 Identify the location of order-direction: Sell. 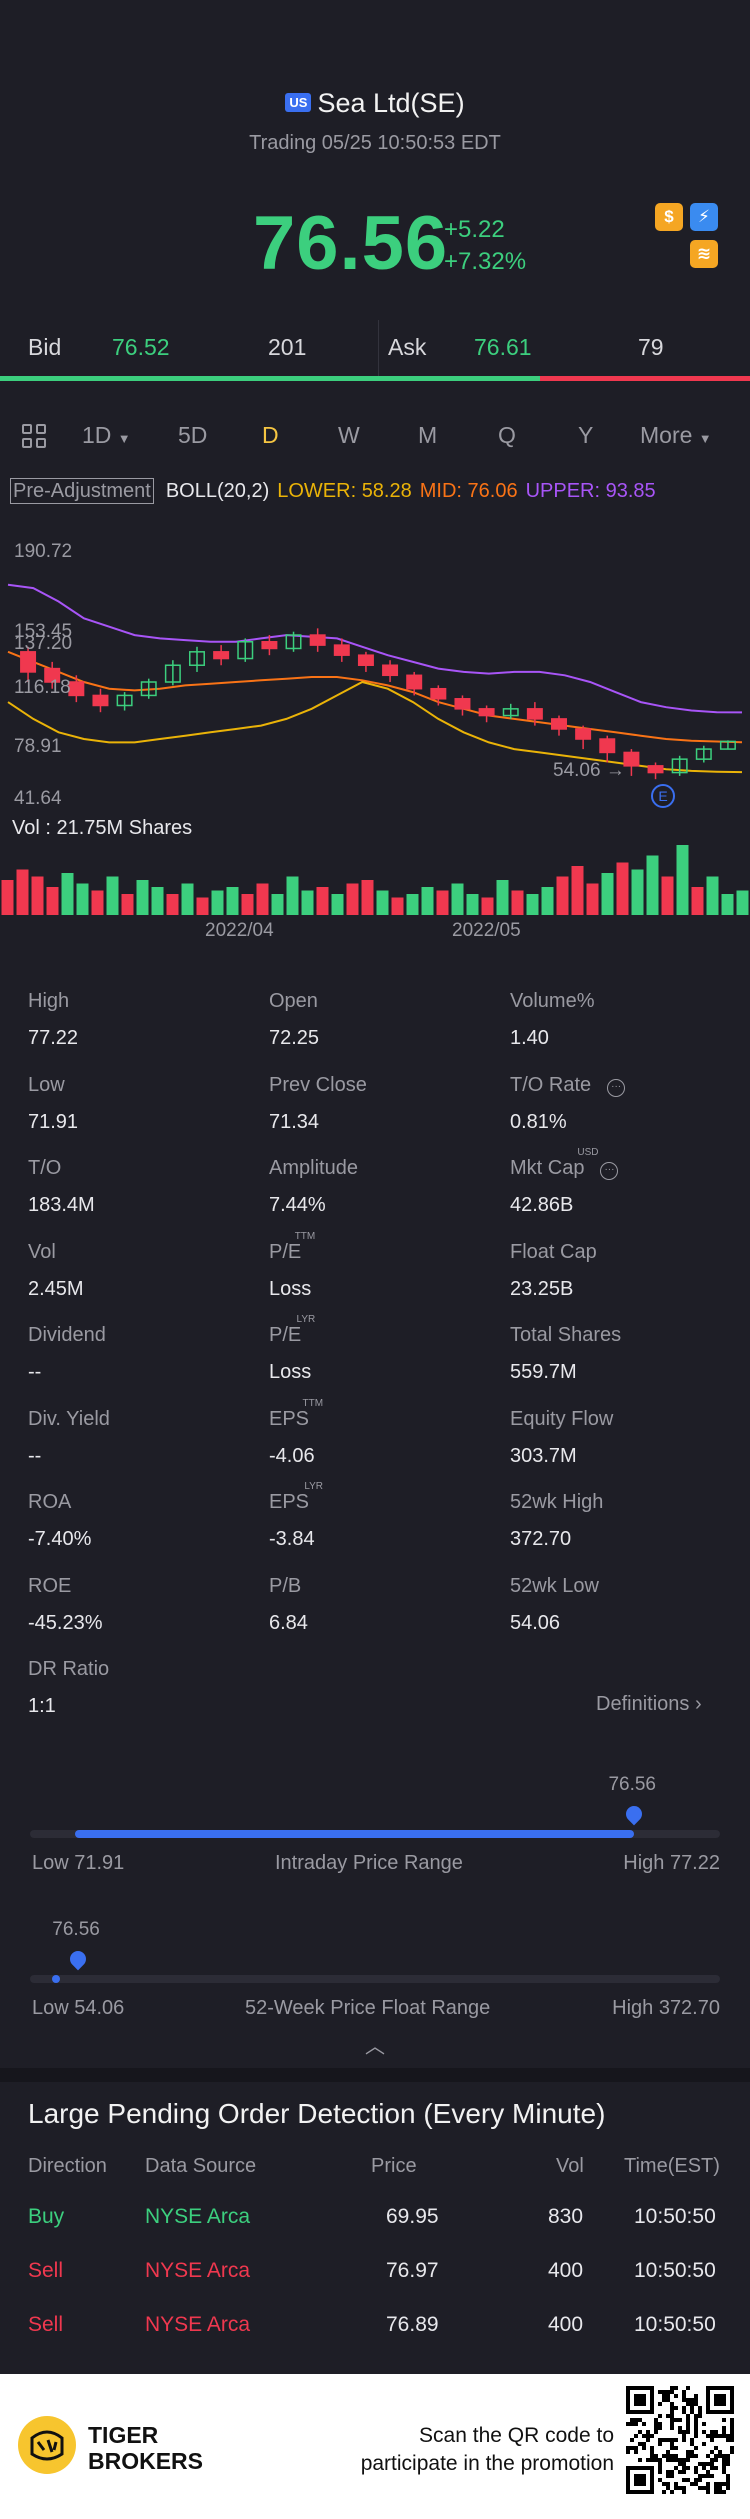
(46, 2324).